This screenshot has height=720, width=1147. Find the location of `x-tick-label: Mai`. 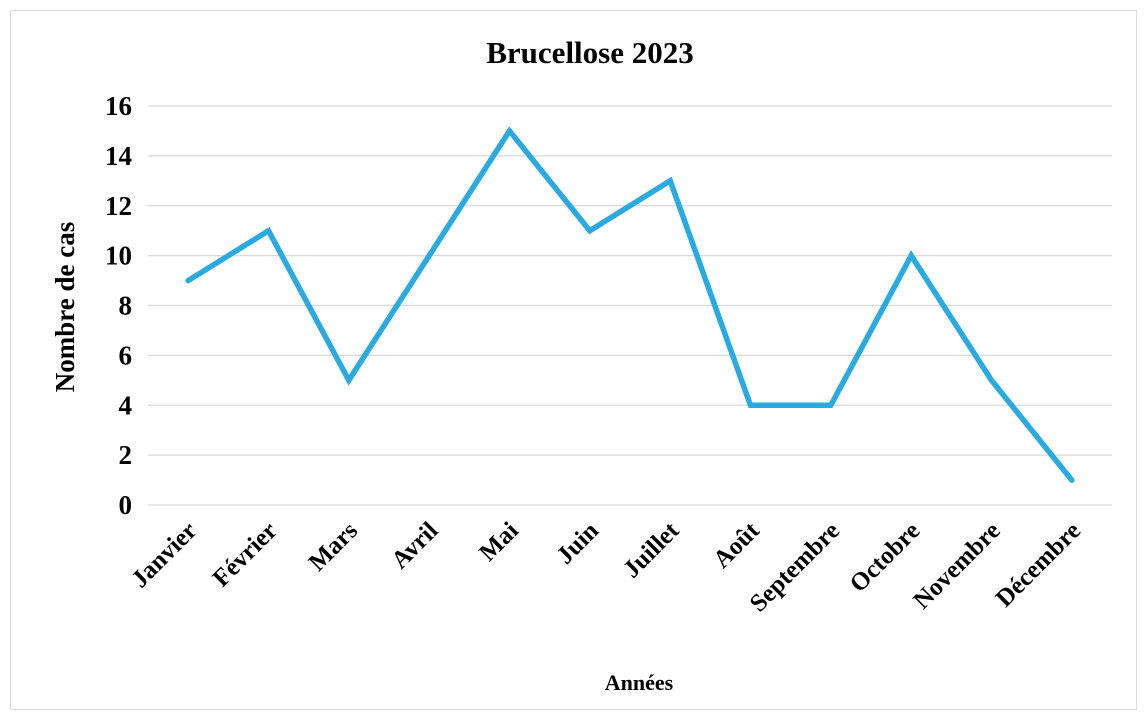

x-tick-label: Mai is located at coordinates (499, 542).